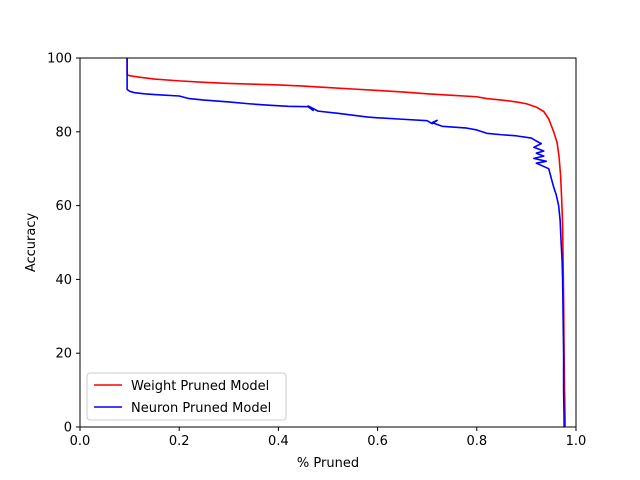 The height and width of the screenshot is (480, 640). I want to click on y-tick-label: 40, so click(63, 280).